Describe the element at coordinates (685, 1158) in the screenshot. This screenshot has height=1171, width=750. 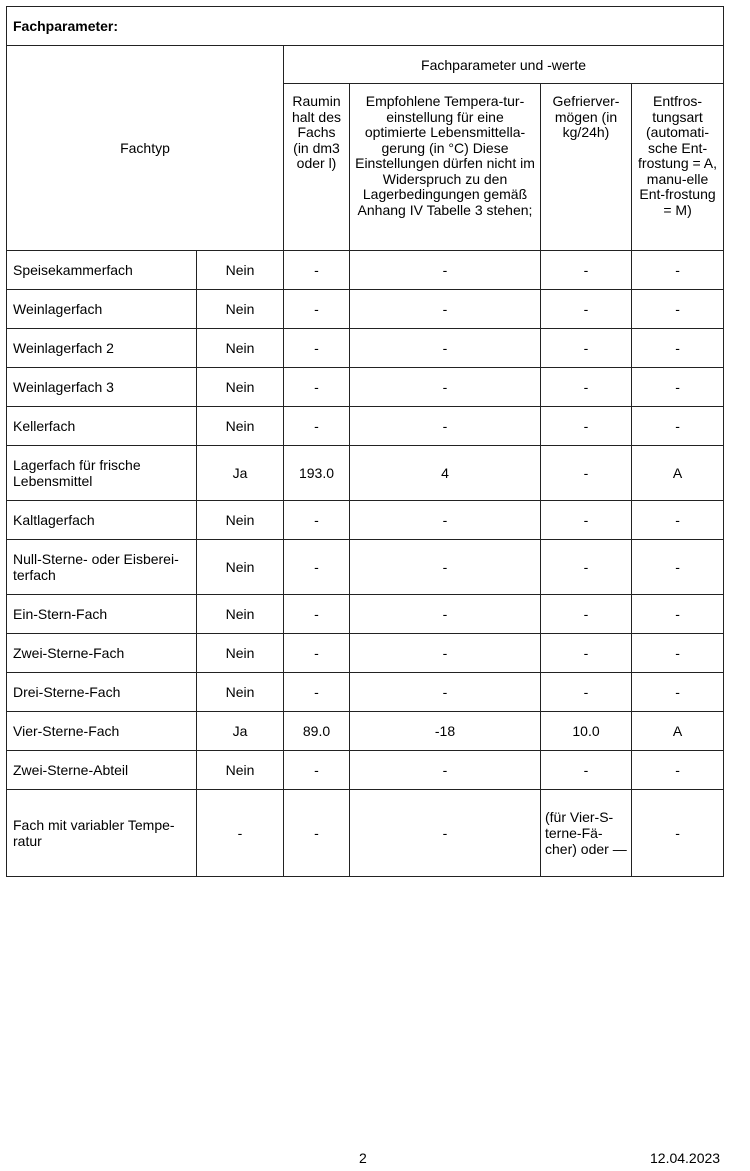
I see `footer-date: 12.04.2023` at that location.